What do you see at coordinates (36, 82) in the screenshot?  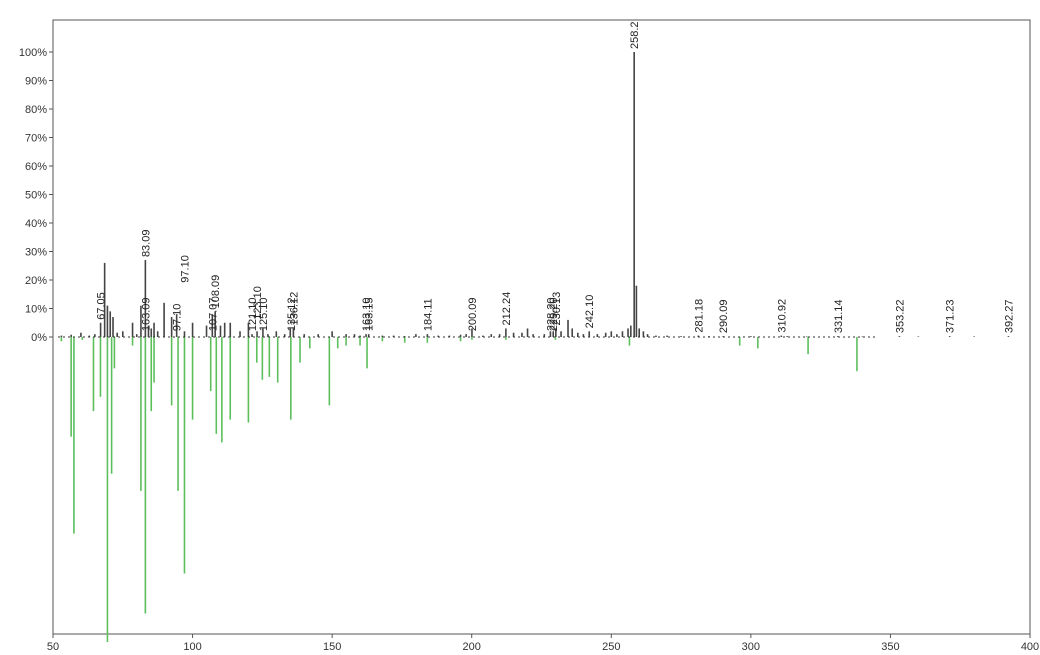 I see `y-tick-label: 90%` at bounding box center [36, 82].